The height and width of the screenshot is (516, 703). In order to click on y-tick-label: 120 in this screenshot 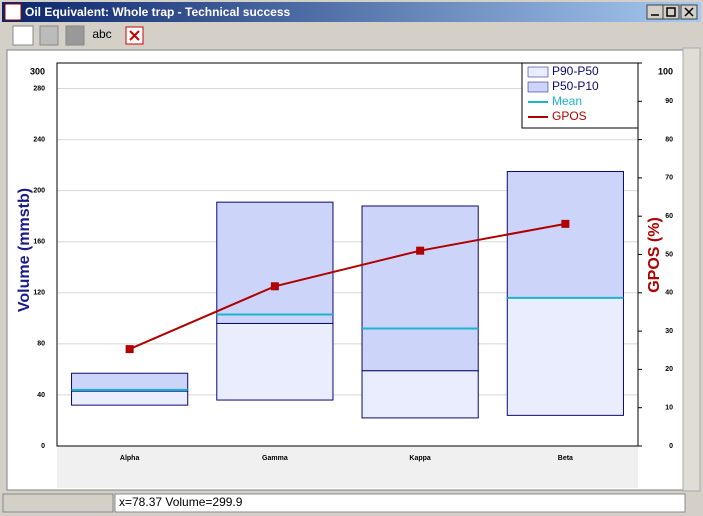, I will do `click(39, 293)`.